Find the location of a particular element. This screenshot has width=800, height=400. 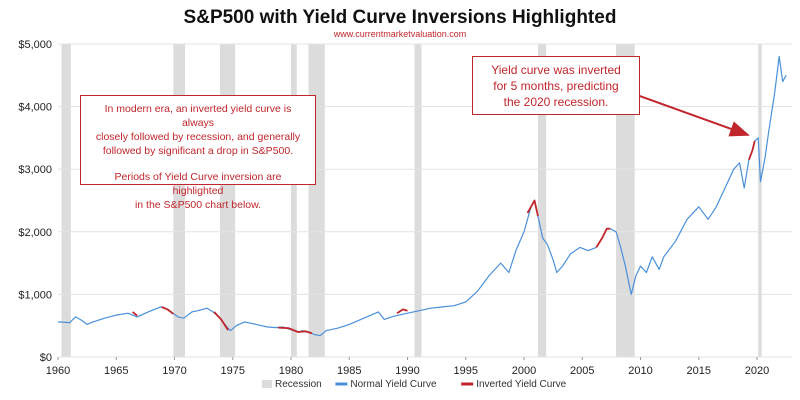

y-tick-label: $0 is located at coordinates (46, 358).